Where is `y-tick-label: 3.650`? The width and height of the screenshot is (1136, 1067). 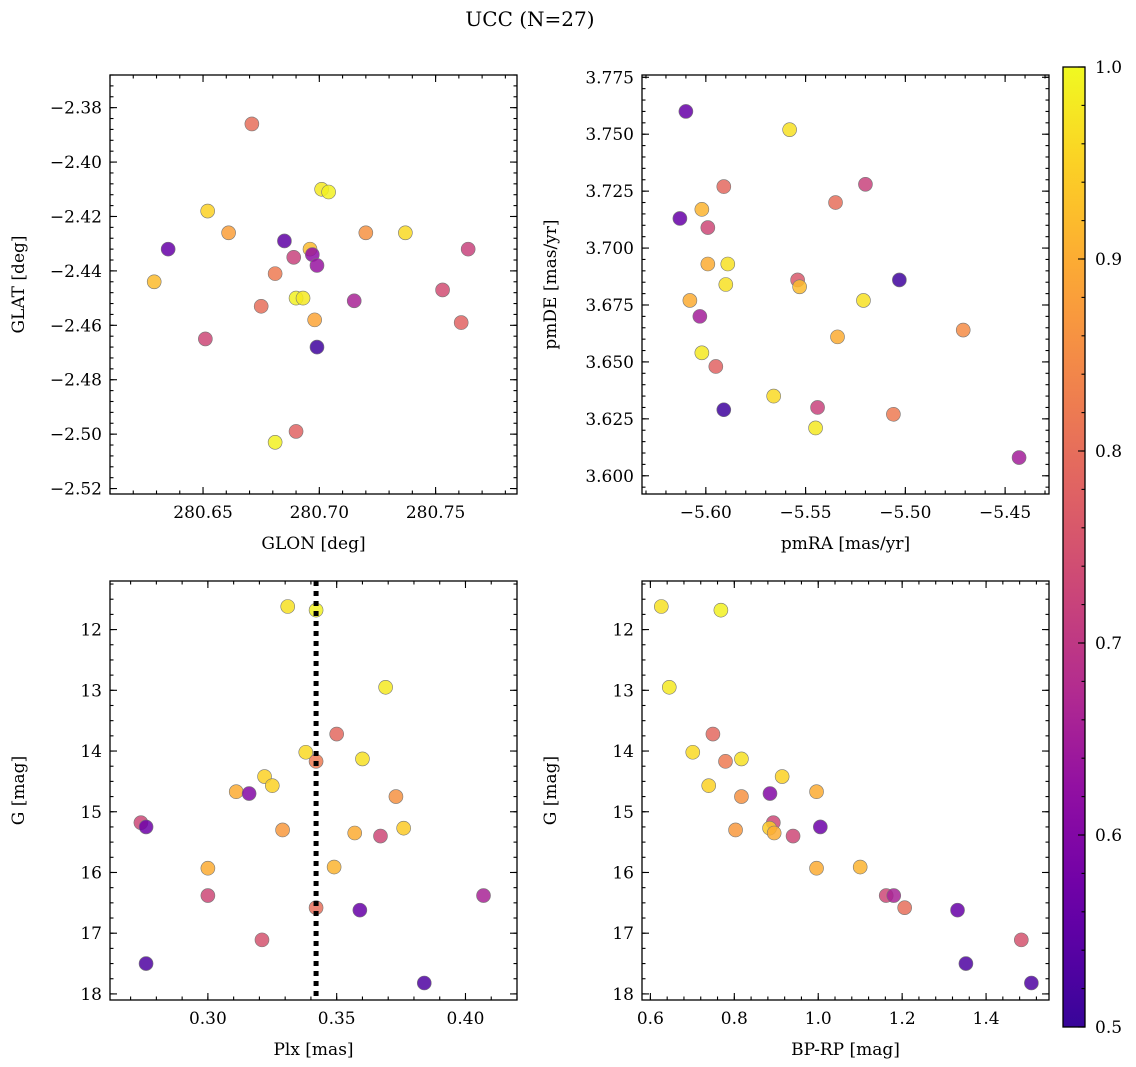
y-tick-label: 3.650 is located at coordinates (609, 363).